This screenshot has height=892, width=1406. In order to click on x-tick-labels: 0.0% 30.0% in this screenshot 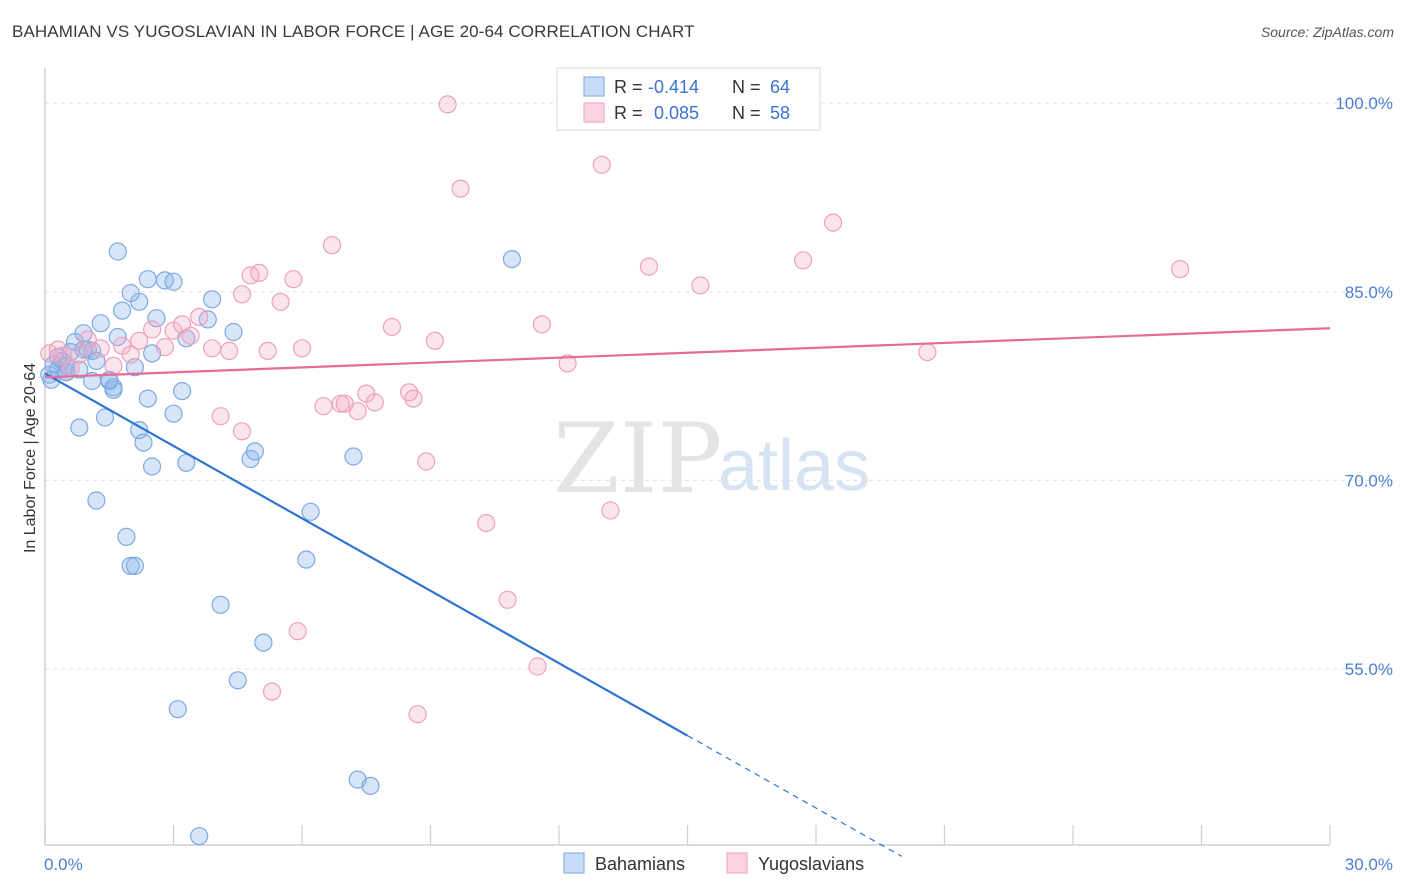, I will do `click(718, 864)`.